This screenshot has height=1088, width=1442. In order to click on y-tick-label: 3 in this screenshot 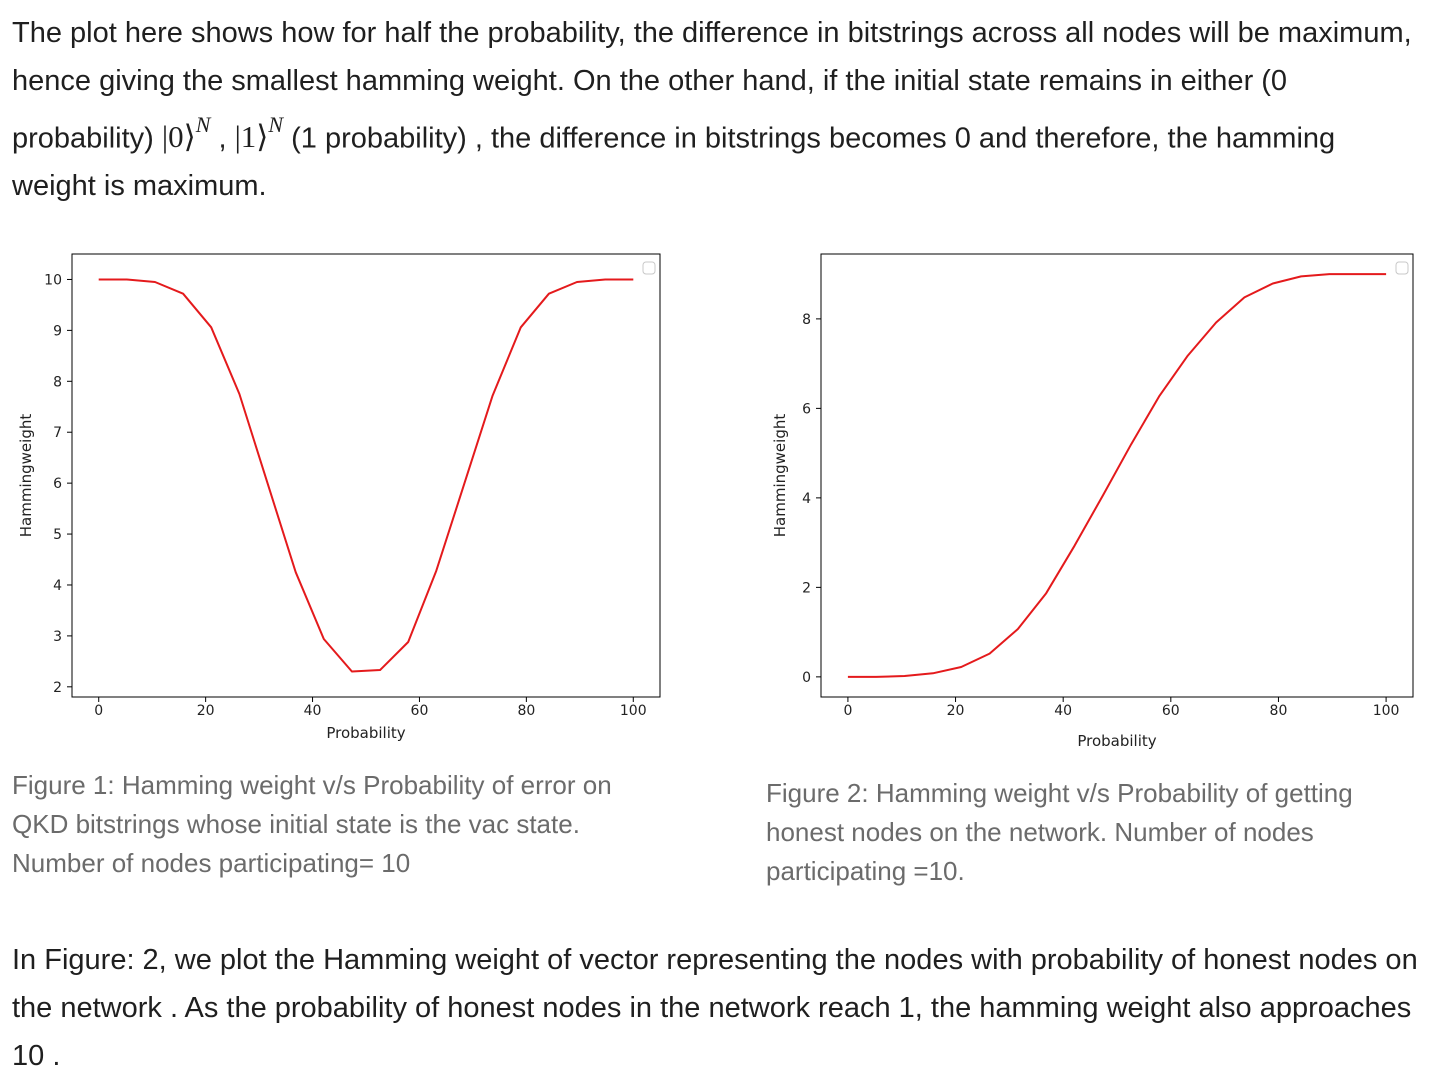, I will do `click(57, 637)`.